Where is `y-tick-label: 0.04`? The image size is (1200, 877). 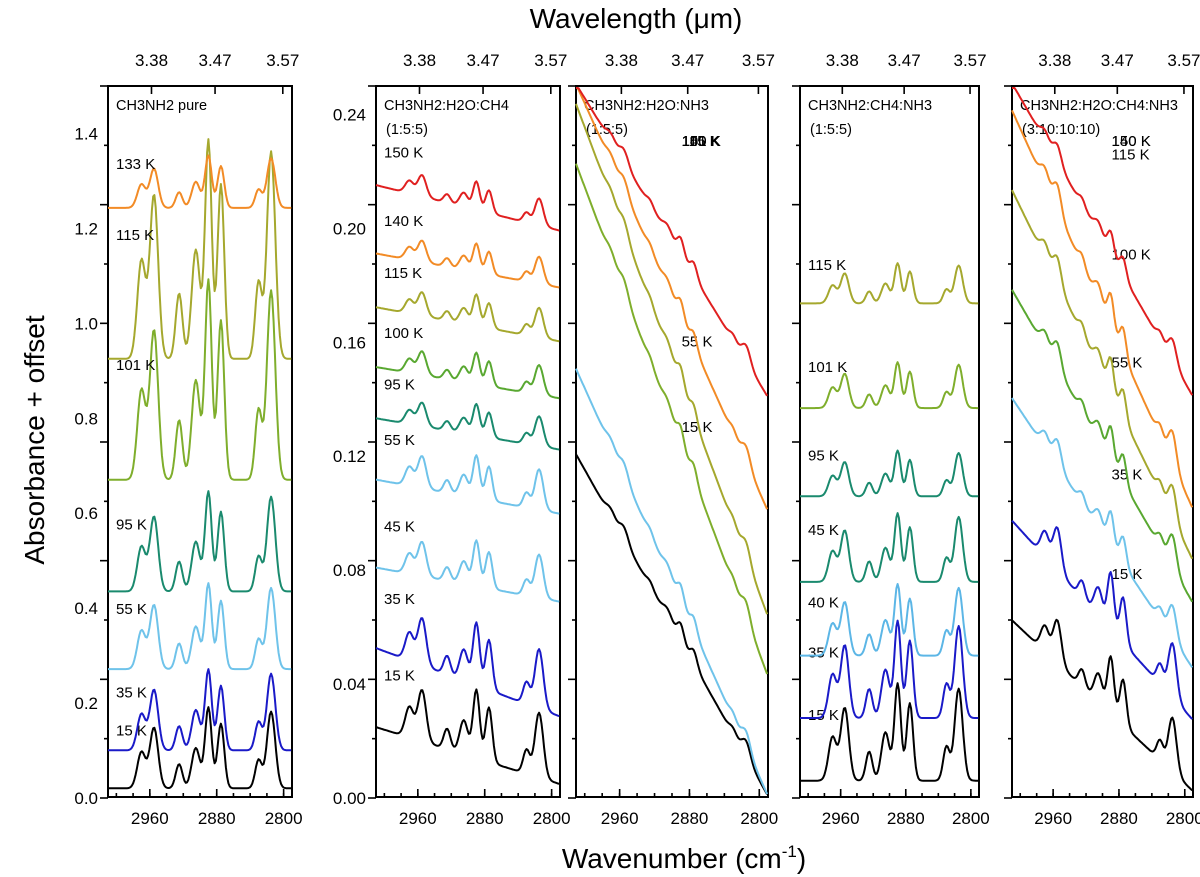 y-tick-label: 0.04 is located at coordinates (349, 684).